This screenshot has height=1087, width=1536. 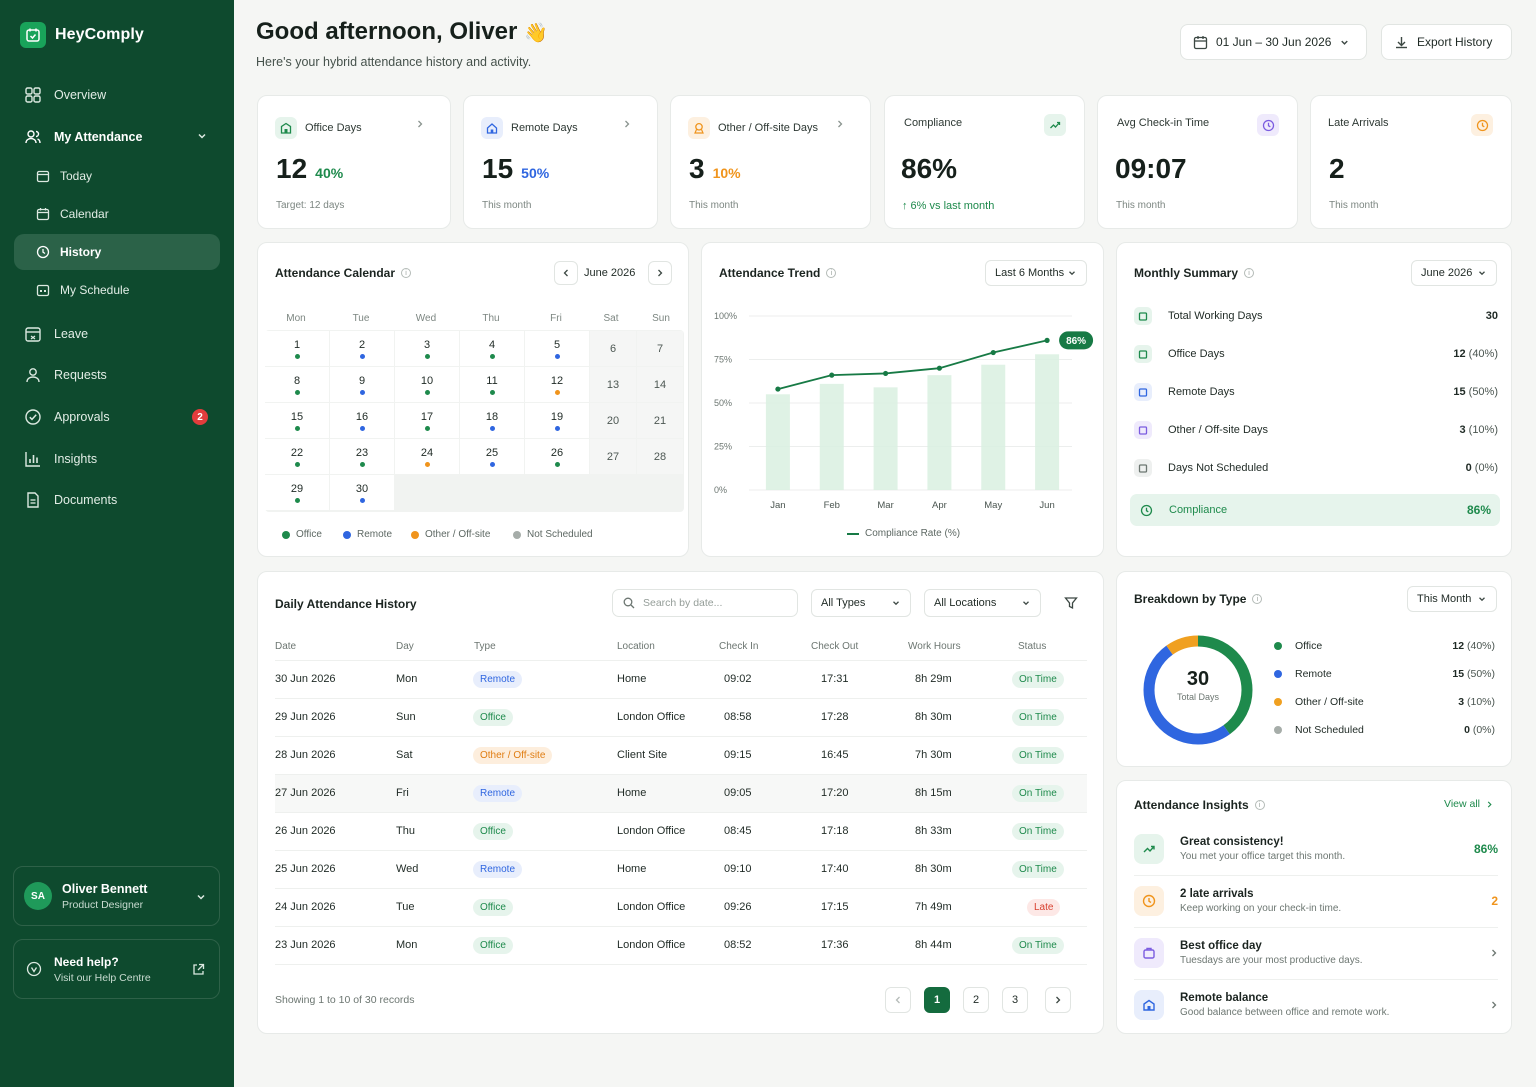 What do you see at coordinates (613, 348) in the screenshot?
I see `calendar-day: 6` at bounding box center [613, 348].